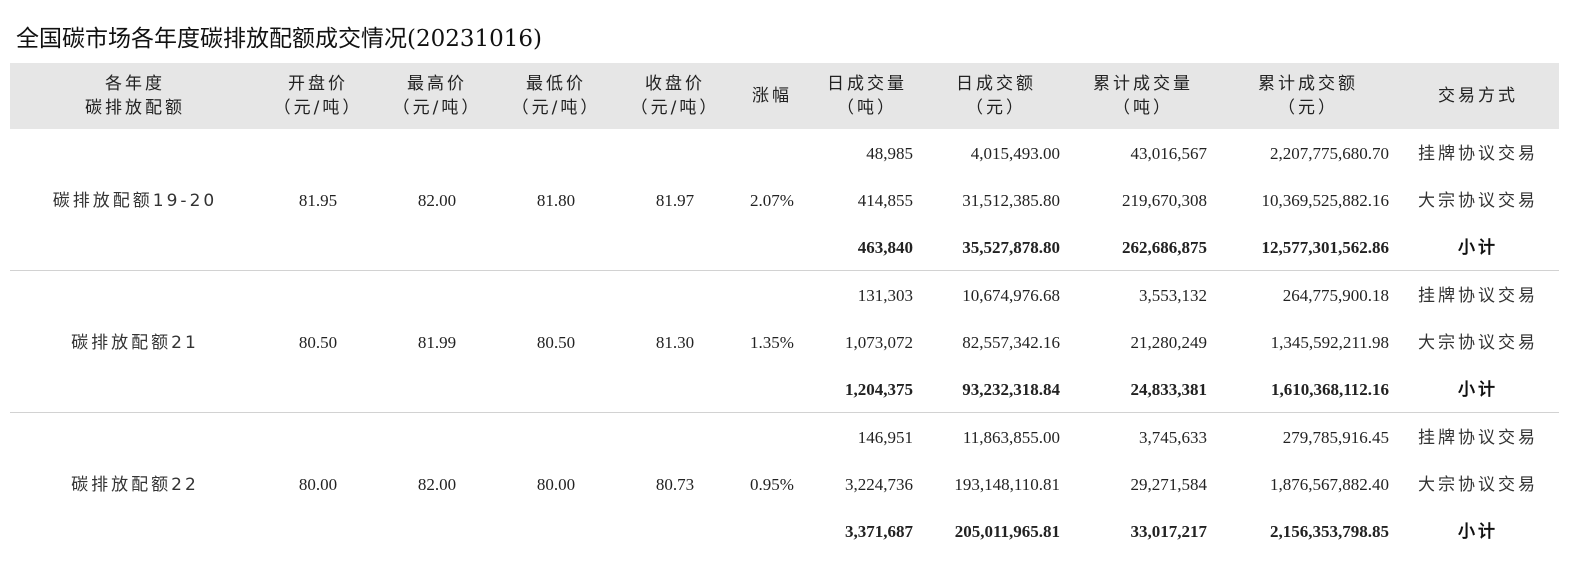 The width and height of the screenshot is (1591, 562). Describe the element at coordinates (1169, 531) in the screenshot. I see `cell-cum-vol: 33,017,217` at that location.